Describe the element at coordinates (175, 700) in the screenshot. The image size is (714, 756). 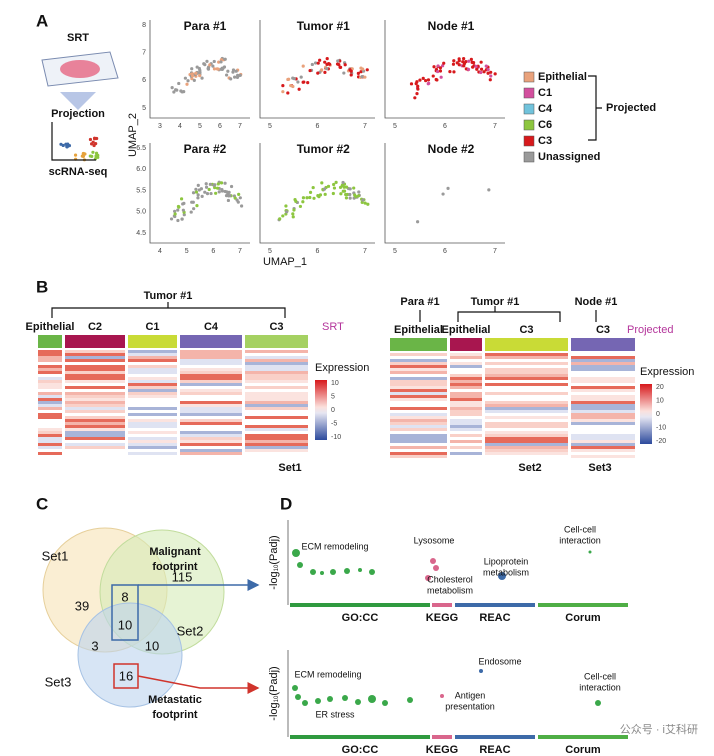
I see `footprint-label: Metastatic` at that location.